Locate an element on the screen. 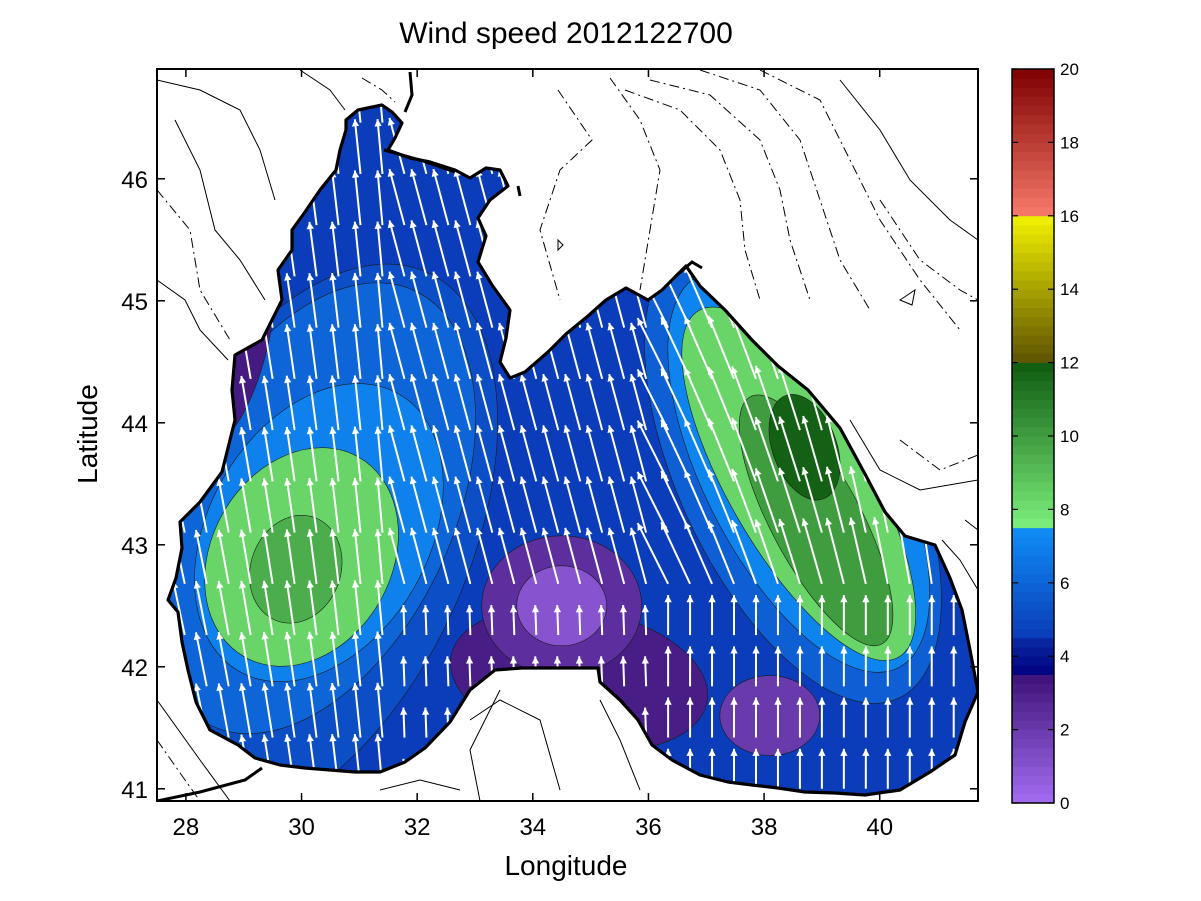  y-tick-label-41: 41 is located at coordinates (134, 790).